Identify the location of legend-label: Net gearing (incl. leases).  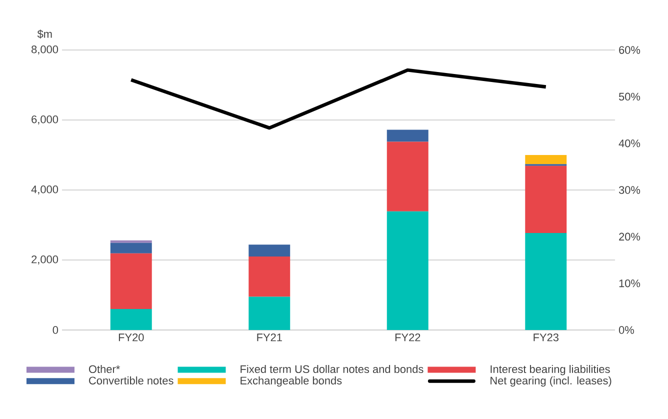
(551, 381).